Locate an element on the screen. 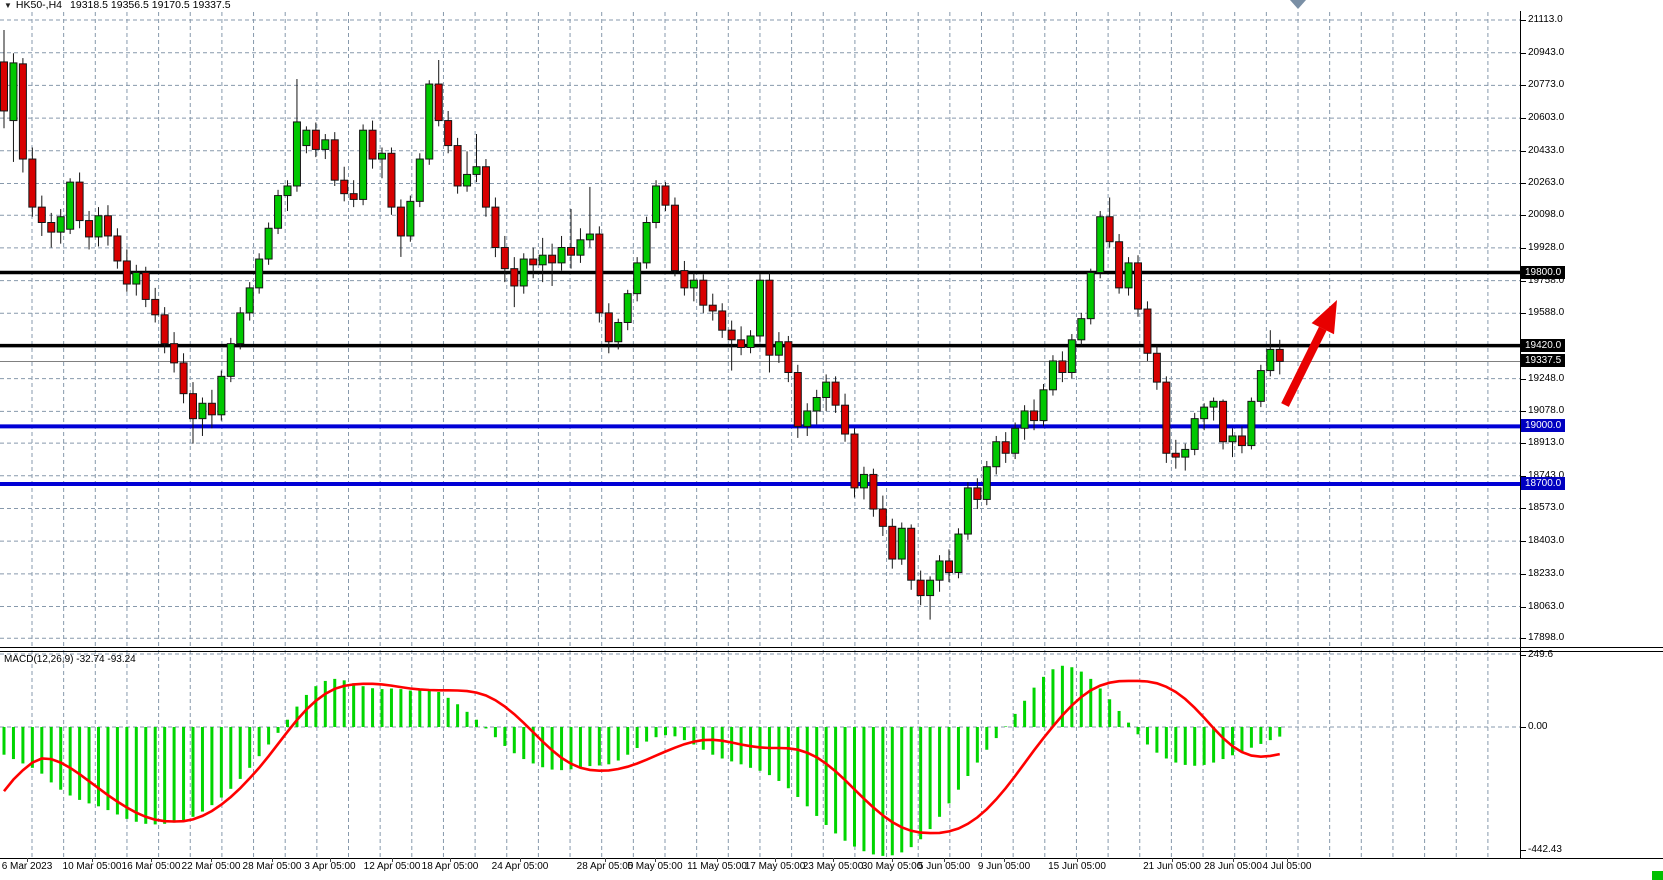 The height and width of the screenshot is (880, 1663). time-axis-label: 30 May 05:00 is located at coordinates (892, 866).